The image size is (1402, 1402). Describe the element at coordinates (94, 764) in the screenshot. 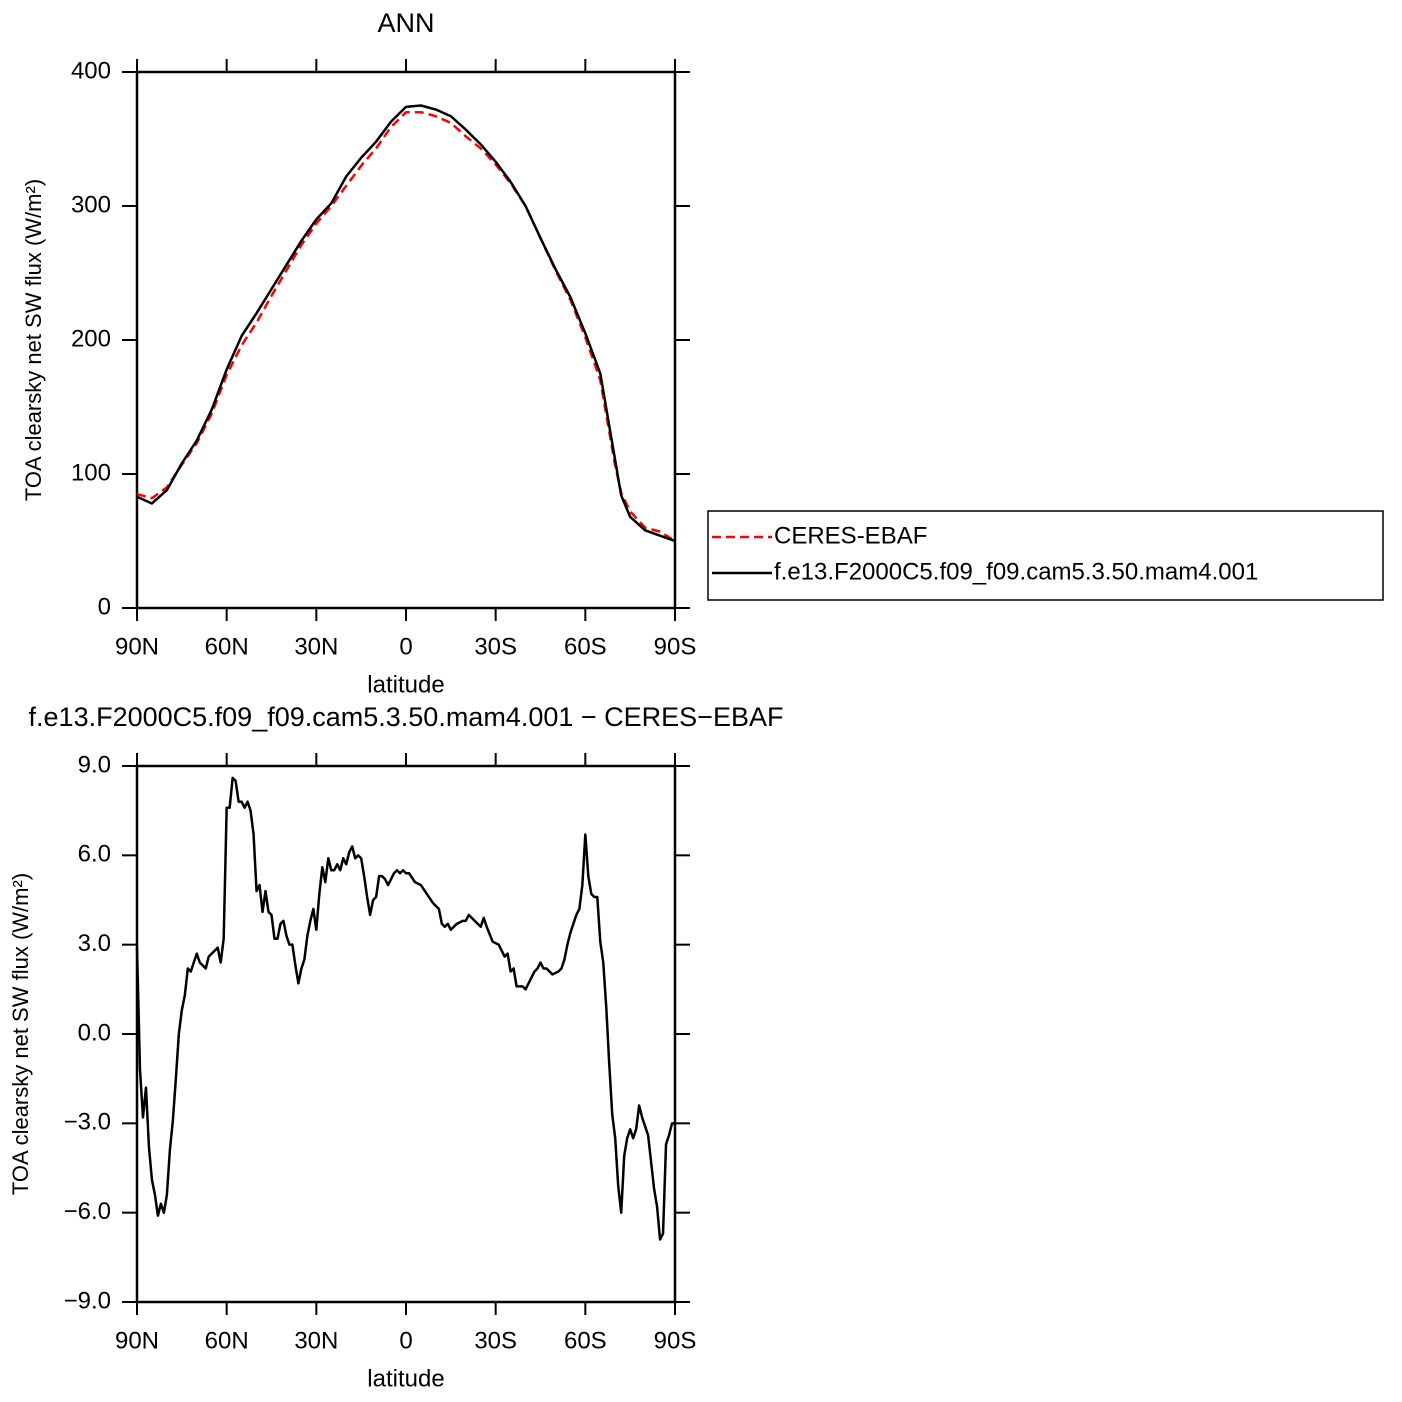

I see `y-tick-label: 9.0` at that location.